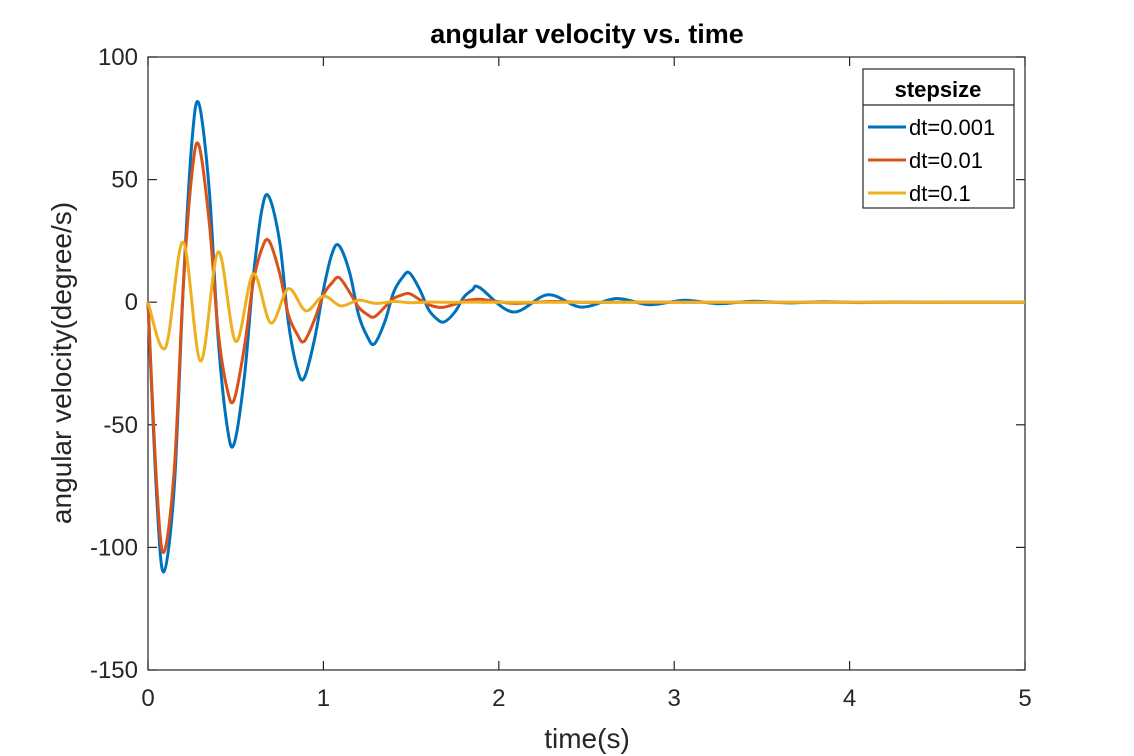  What do you see at coordinates (124, 180) in the screenshot?
I see `y-tick-label: 50` at bounding box center [124, 180].